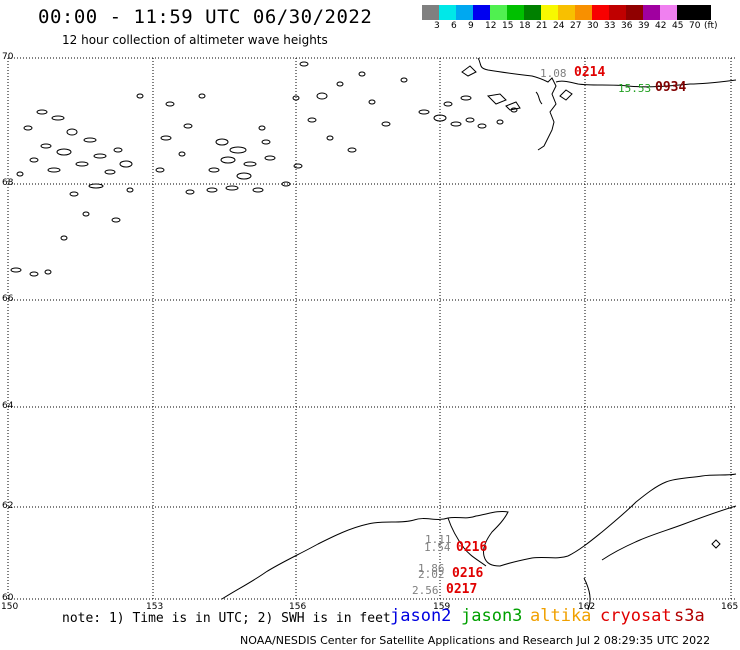  I want to click on obs-time: 0934, so click(671, 87).